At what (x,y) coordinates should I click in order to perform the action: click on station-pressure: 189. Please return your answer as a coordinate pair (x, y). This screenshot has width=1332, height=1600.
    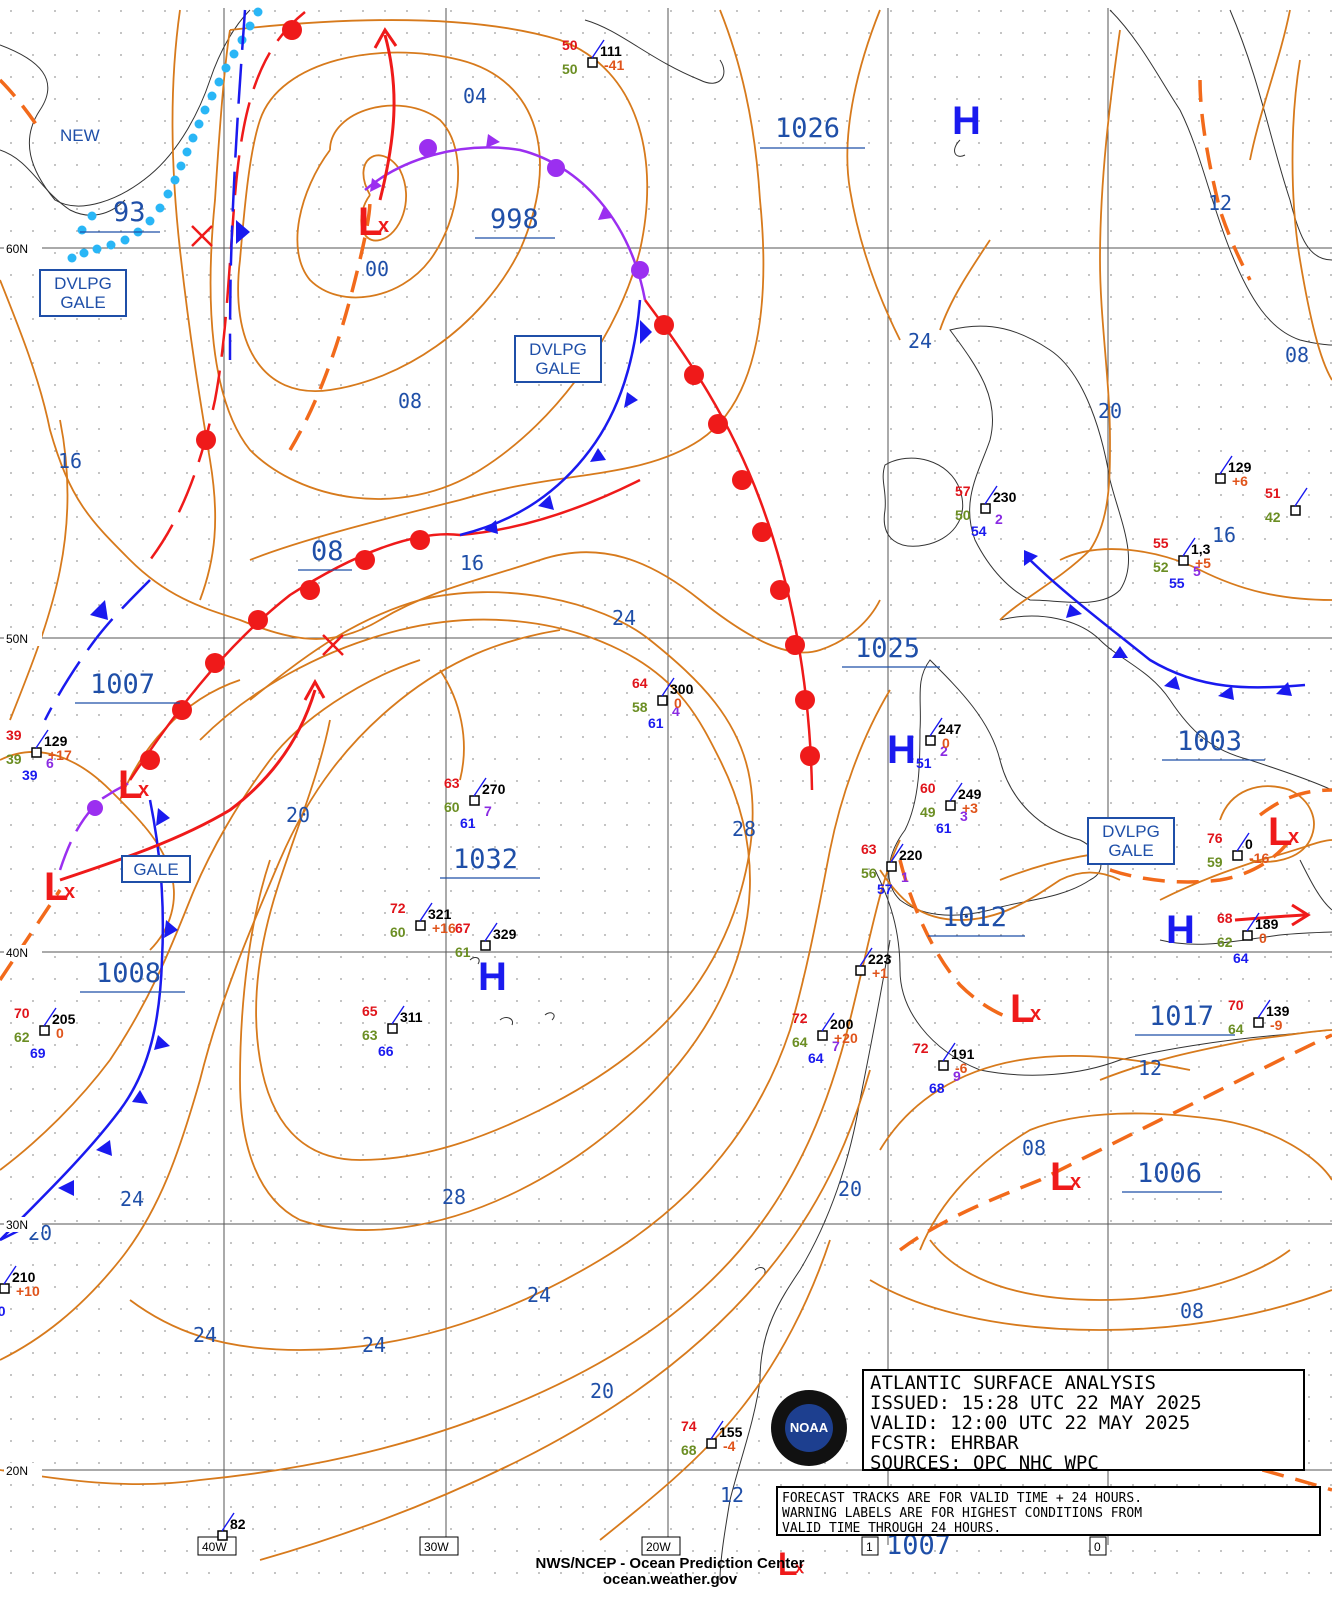
    Looking at the image, I should click on (1267, 924).